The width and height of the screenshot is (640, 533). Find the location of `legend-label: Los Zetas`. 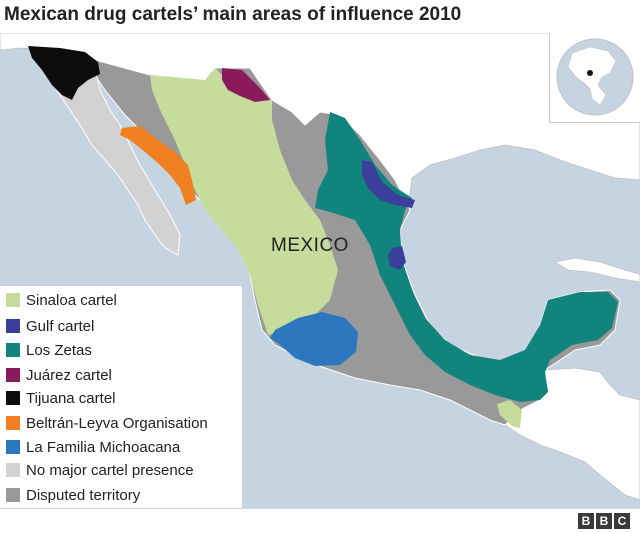

legend-label: Los Zetas is located at coordinates (59, 350).